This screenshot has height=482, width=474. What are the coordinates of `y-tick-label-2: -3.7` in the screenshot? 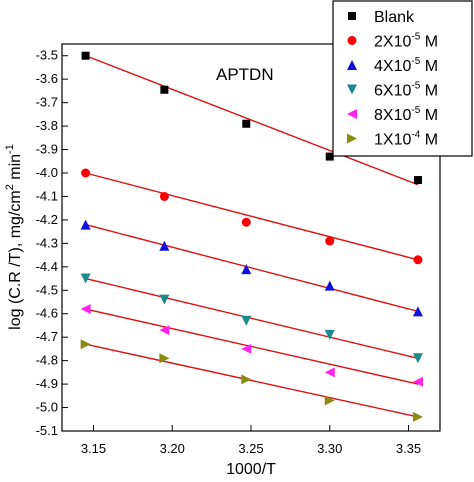 It's located at (47, 102).